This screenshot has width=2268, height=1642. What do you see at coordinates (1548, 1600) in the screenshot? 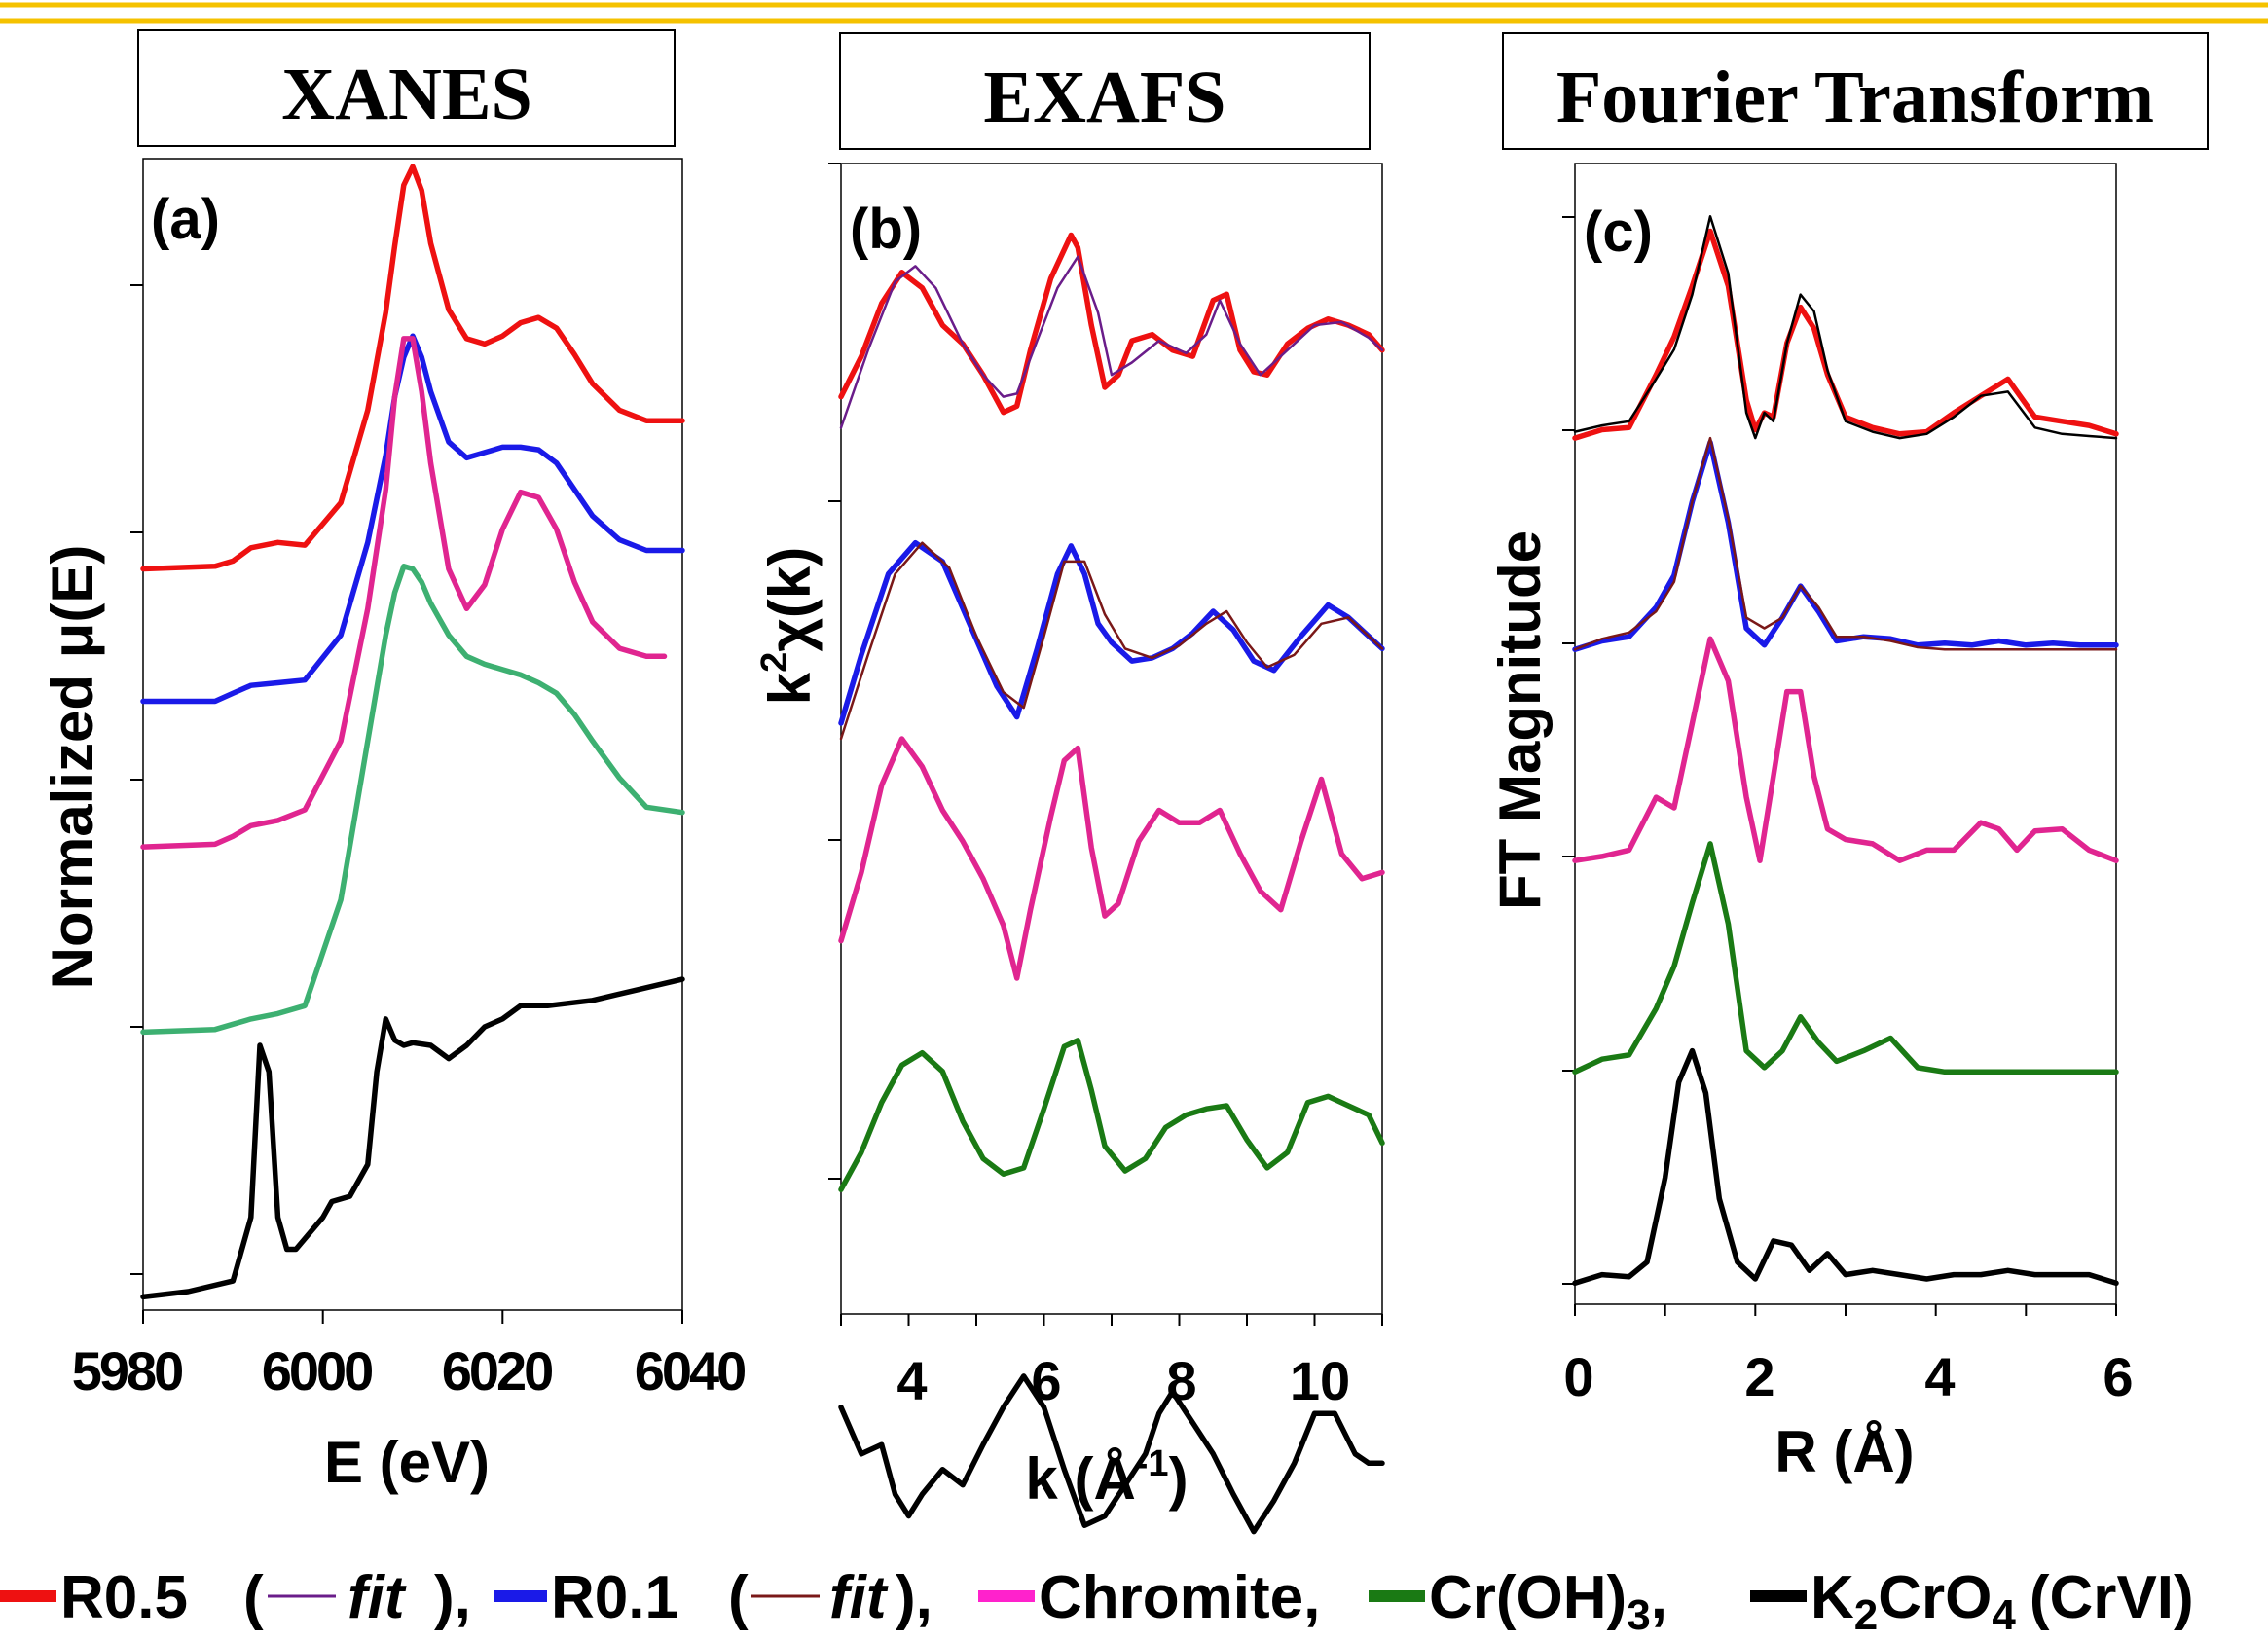
I see `legend-label-croh3: Cr(OH)3,` at bounding box center [1548, 1600].